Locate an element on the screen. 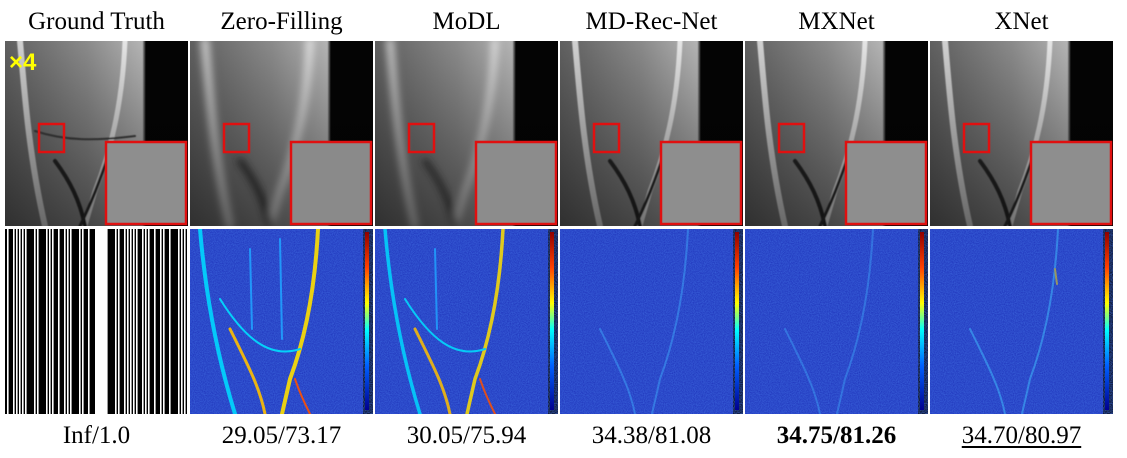 The height and width of the screenshot is (458, 1127). metric-xnet: 34.70/80.97 is located at coordinates (1021, 435).